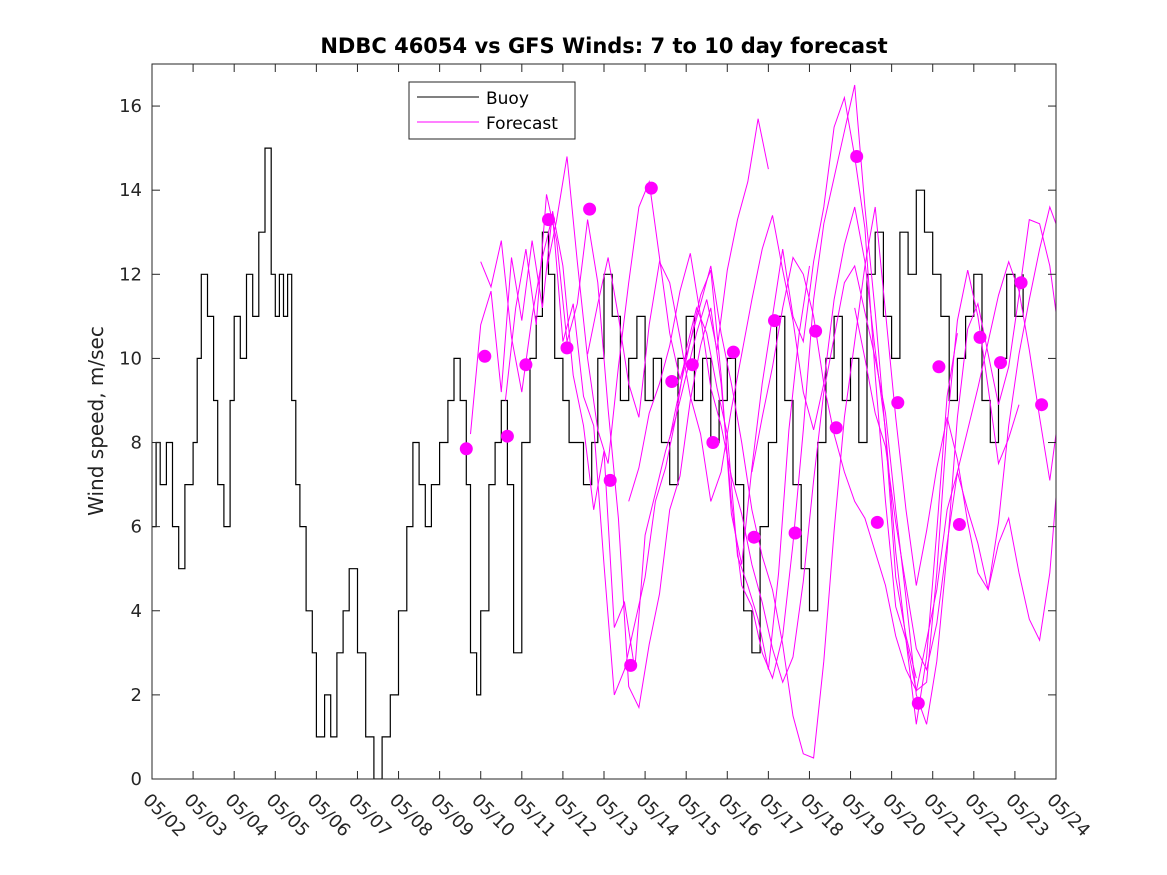  I want to click on y-tick-label: 12, so click(130, 274).